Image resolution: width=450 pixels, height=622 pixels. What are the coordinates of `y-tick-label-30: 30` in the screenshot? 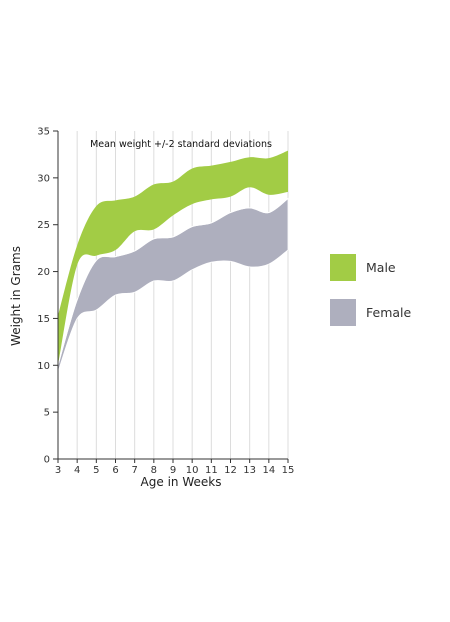 It's located at (43, 178).